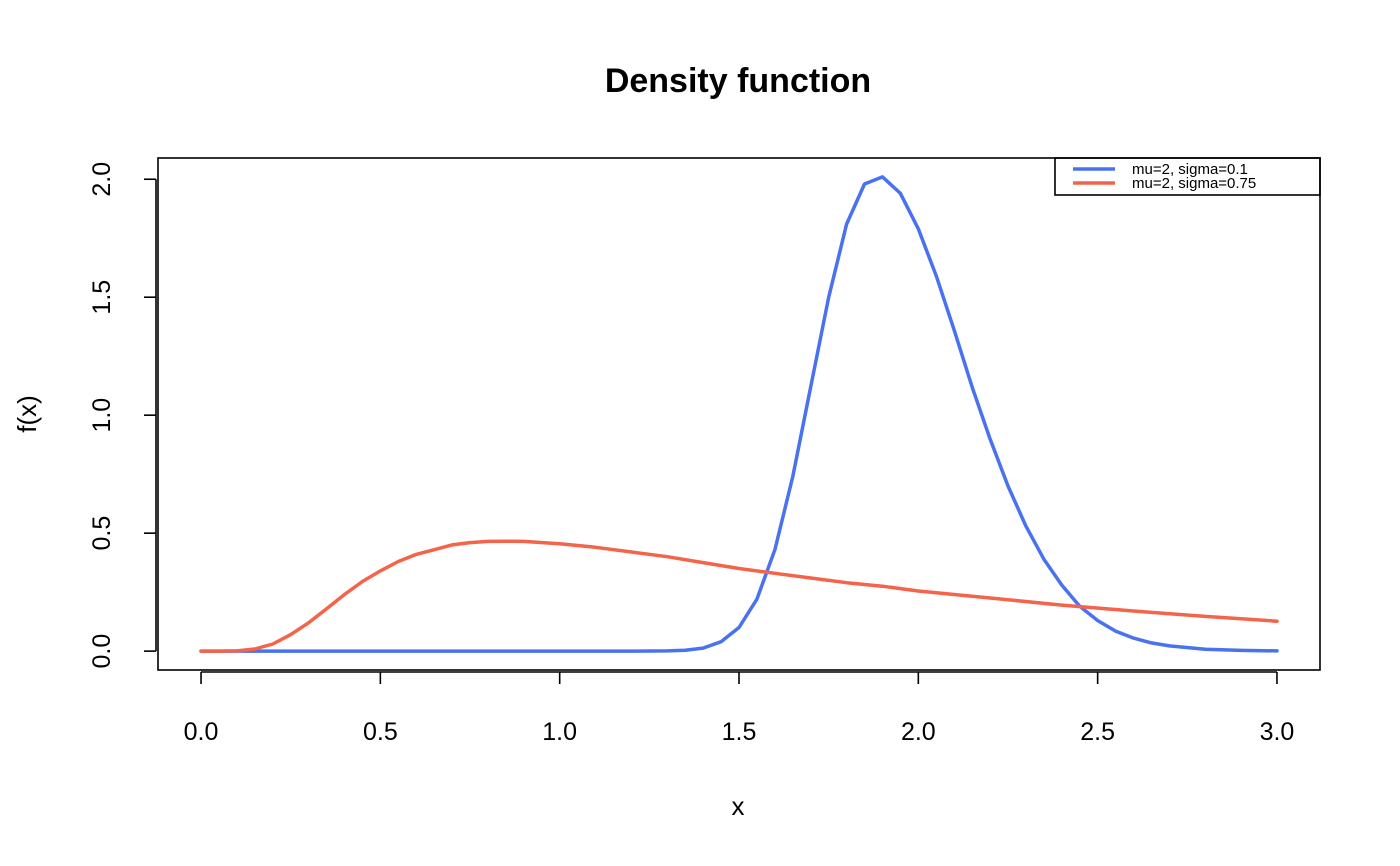 This screenshot has width=1400, height=866. Describe the element at coordinates (27, 414) in the screenshot. I see `y-axis-label: f(x)` at that location.